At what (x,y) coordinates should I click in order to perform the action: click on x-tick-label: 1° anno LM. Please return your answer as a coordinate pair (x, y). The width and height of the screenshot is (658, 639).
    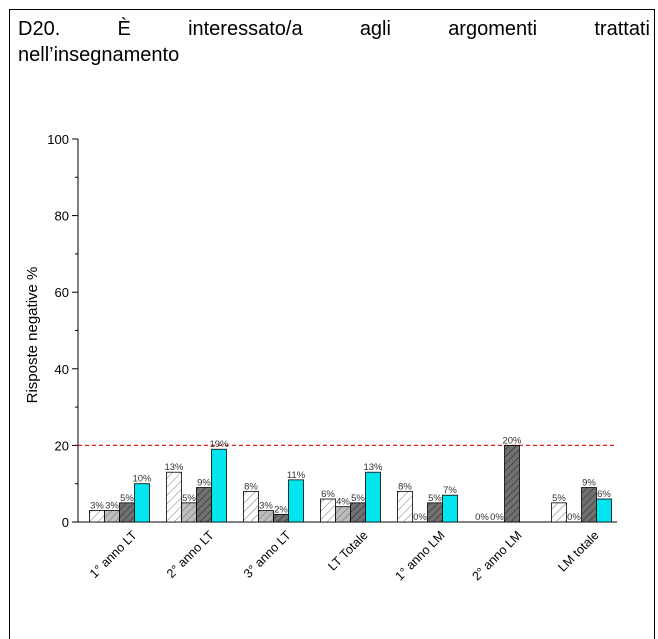
    Looking at the image, I should click on (419, 555).